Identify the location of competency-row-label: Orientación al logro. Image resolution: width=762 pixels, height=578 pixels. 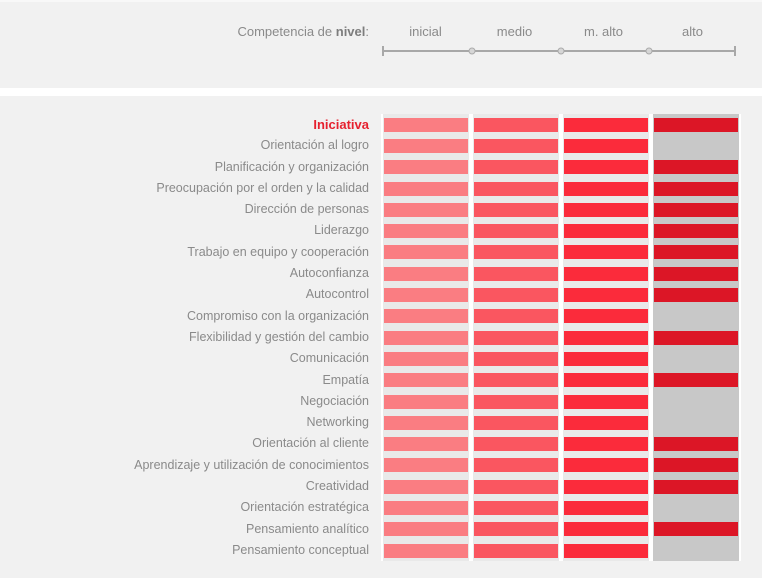
(314, 145).